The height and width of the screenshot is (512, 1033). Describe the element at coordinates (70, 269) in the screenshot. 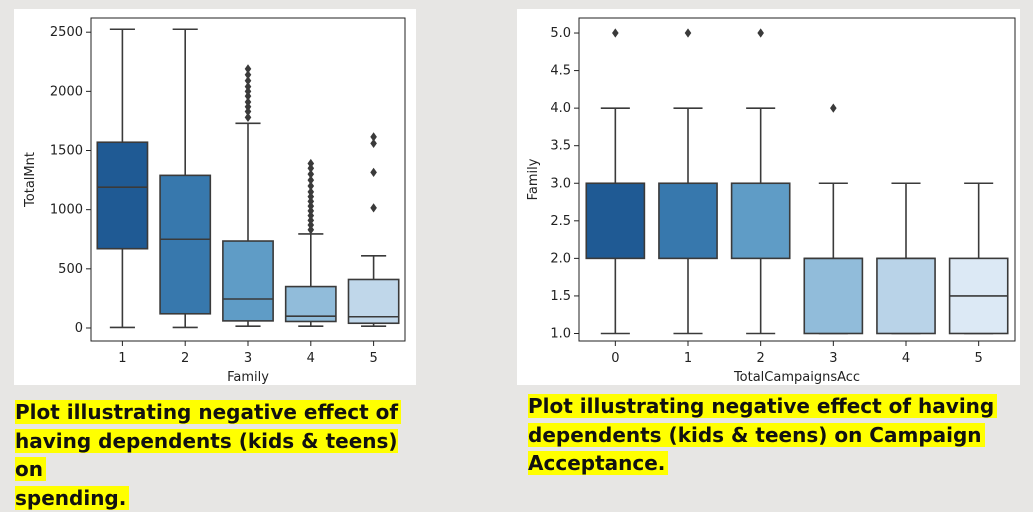

I see `y-tick-label: 500` at that location.